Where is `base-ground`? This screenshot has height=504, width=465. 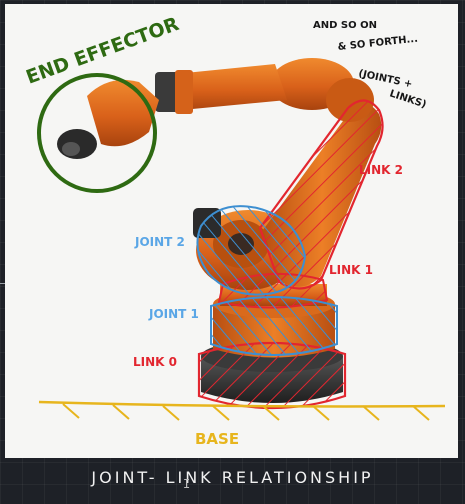 base-ground is located at coordinates (242, 410).